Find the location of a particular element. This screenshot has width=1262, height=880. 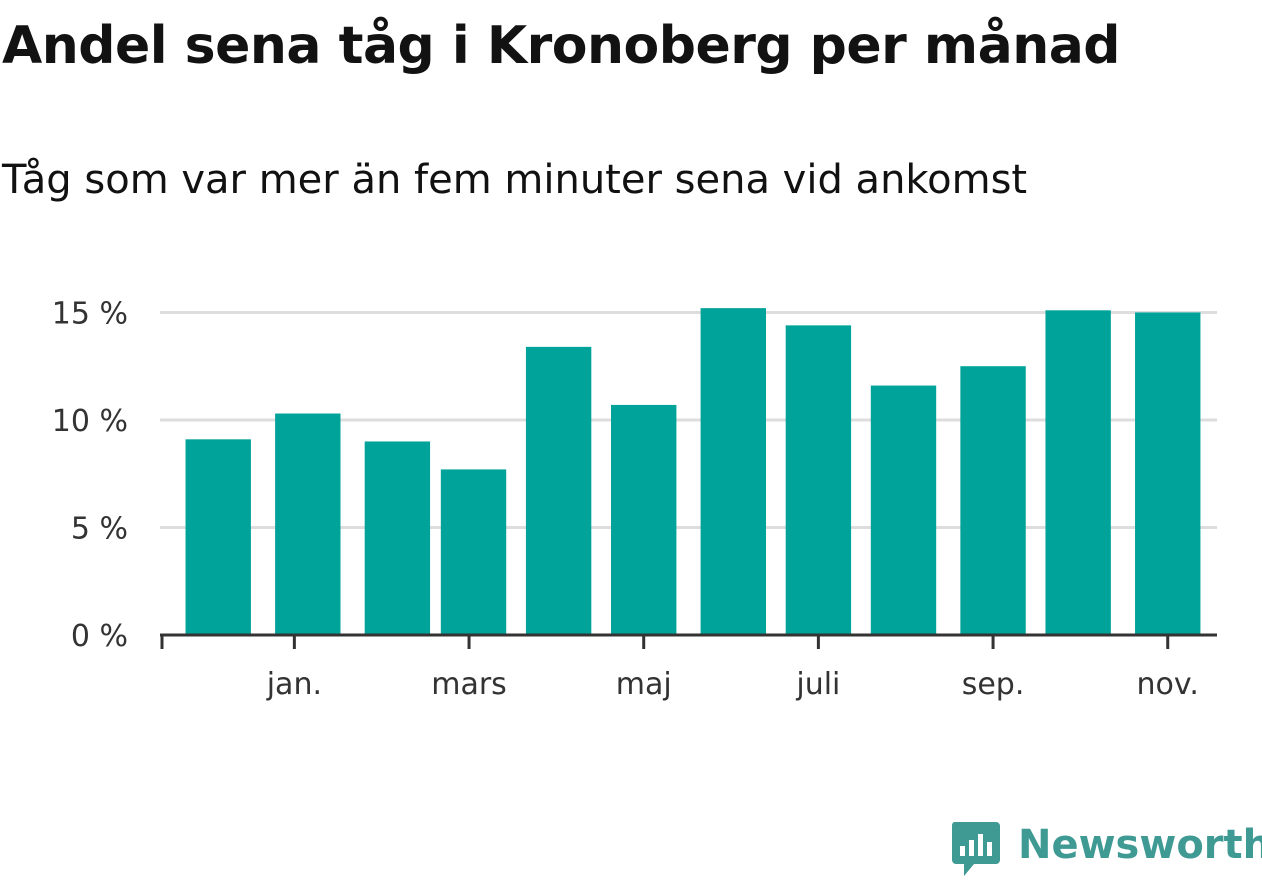

y-tick-label: 5 % is located at coordinates (99, 528).